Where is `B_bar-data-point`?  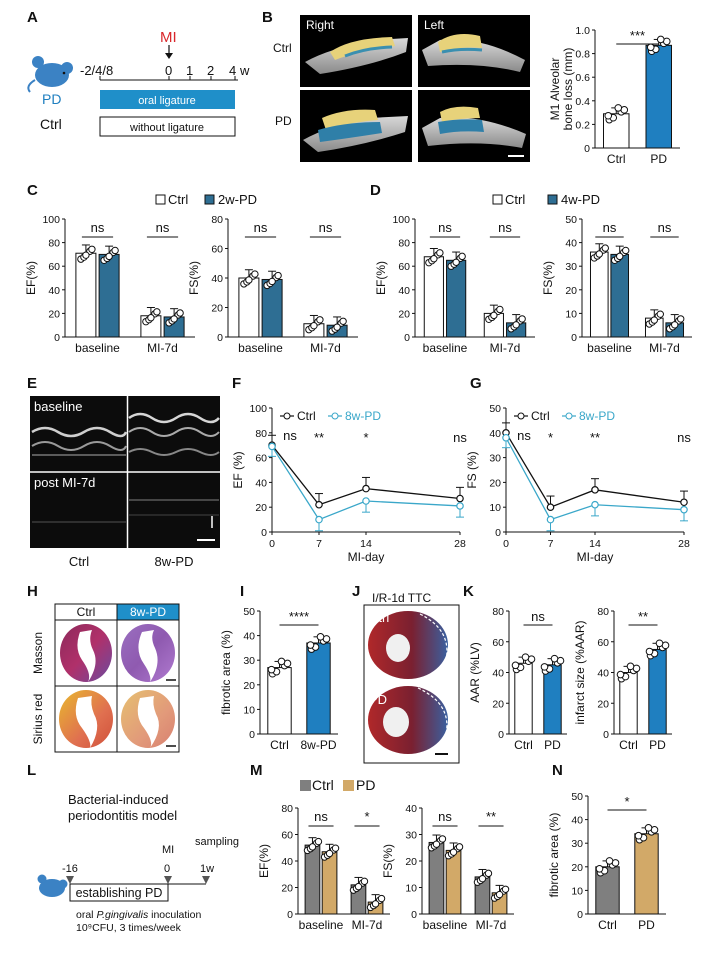
B_bar-data-point is located at coordinates (650, 47).